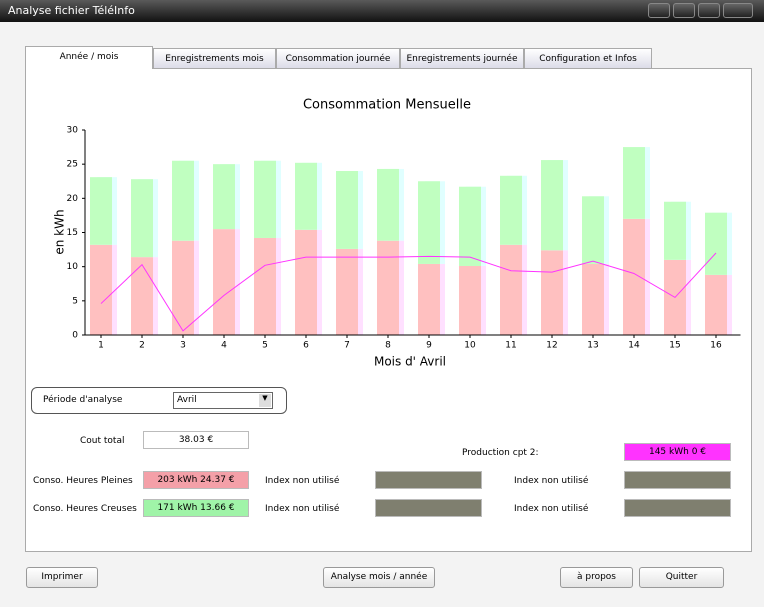  I want to click on y-tick-label: 0, so click(75, 336).